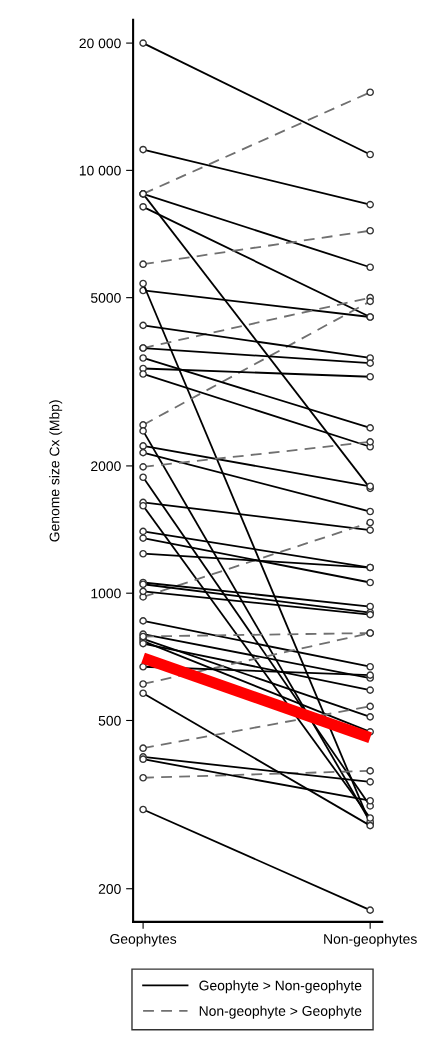 The height and width of the screenshot is (1044, 428). Describe the element at coordinates (106, 593) in the screenshot. I see `y-tick-label: 1000` at that location.